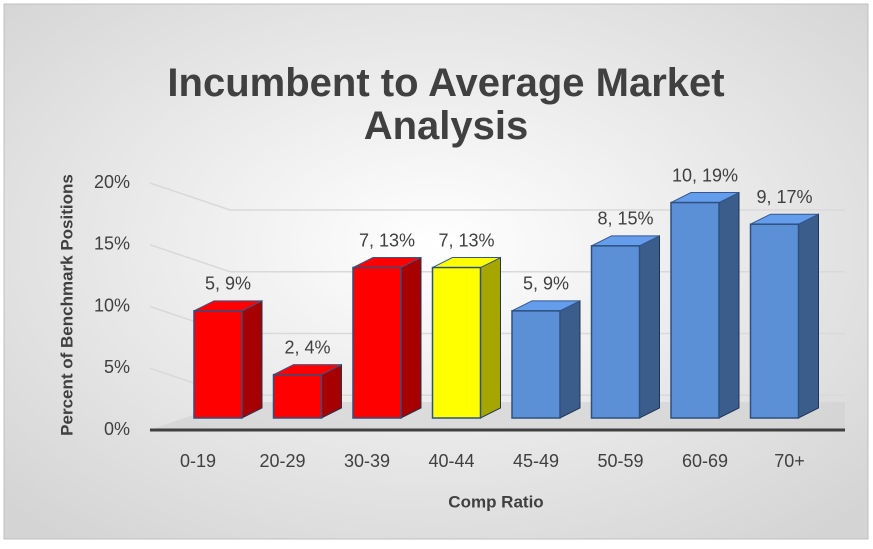 The height and width of the screenshot is (549, 873). I want to click on x-axis-title: Comp Ratio, so click(495, 501).